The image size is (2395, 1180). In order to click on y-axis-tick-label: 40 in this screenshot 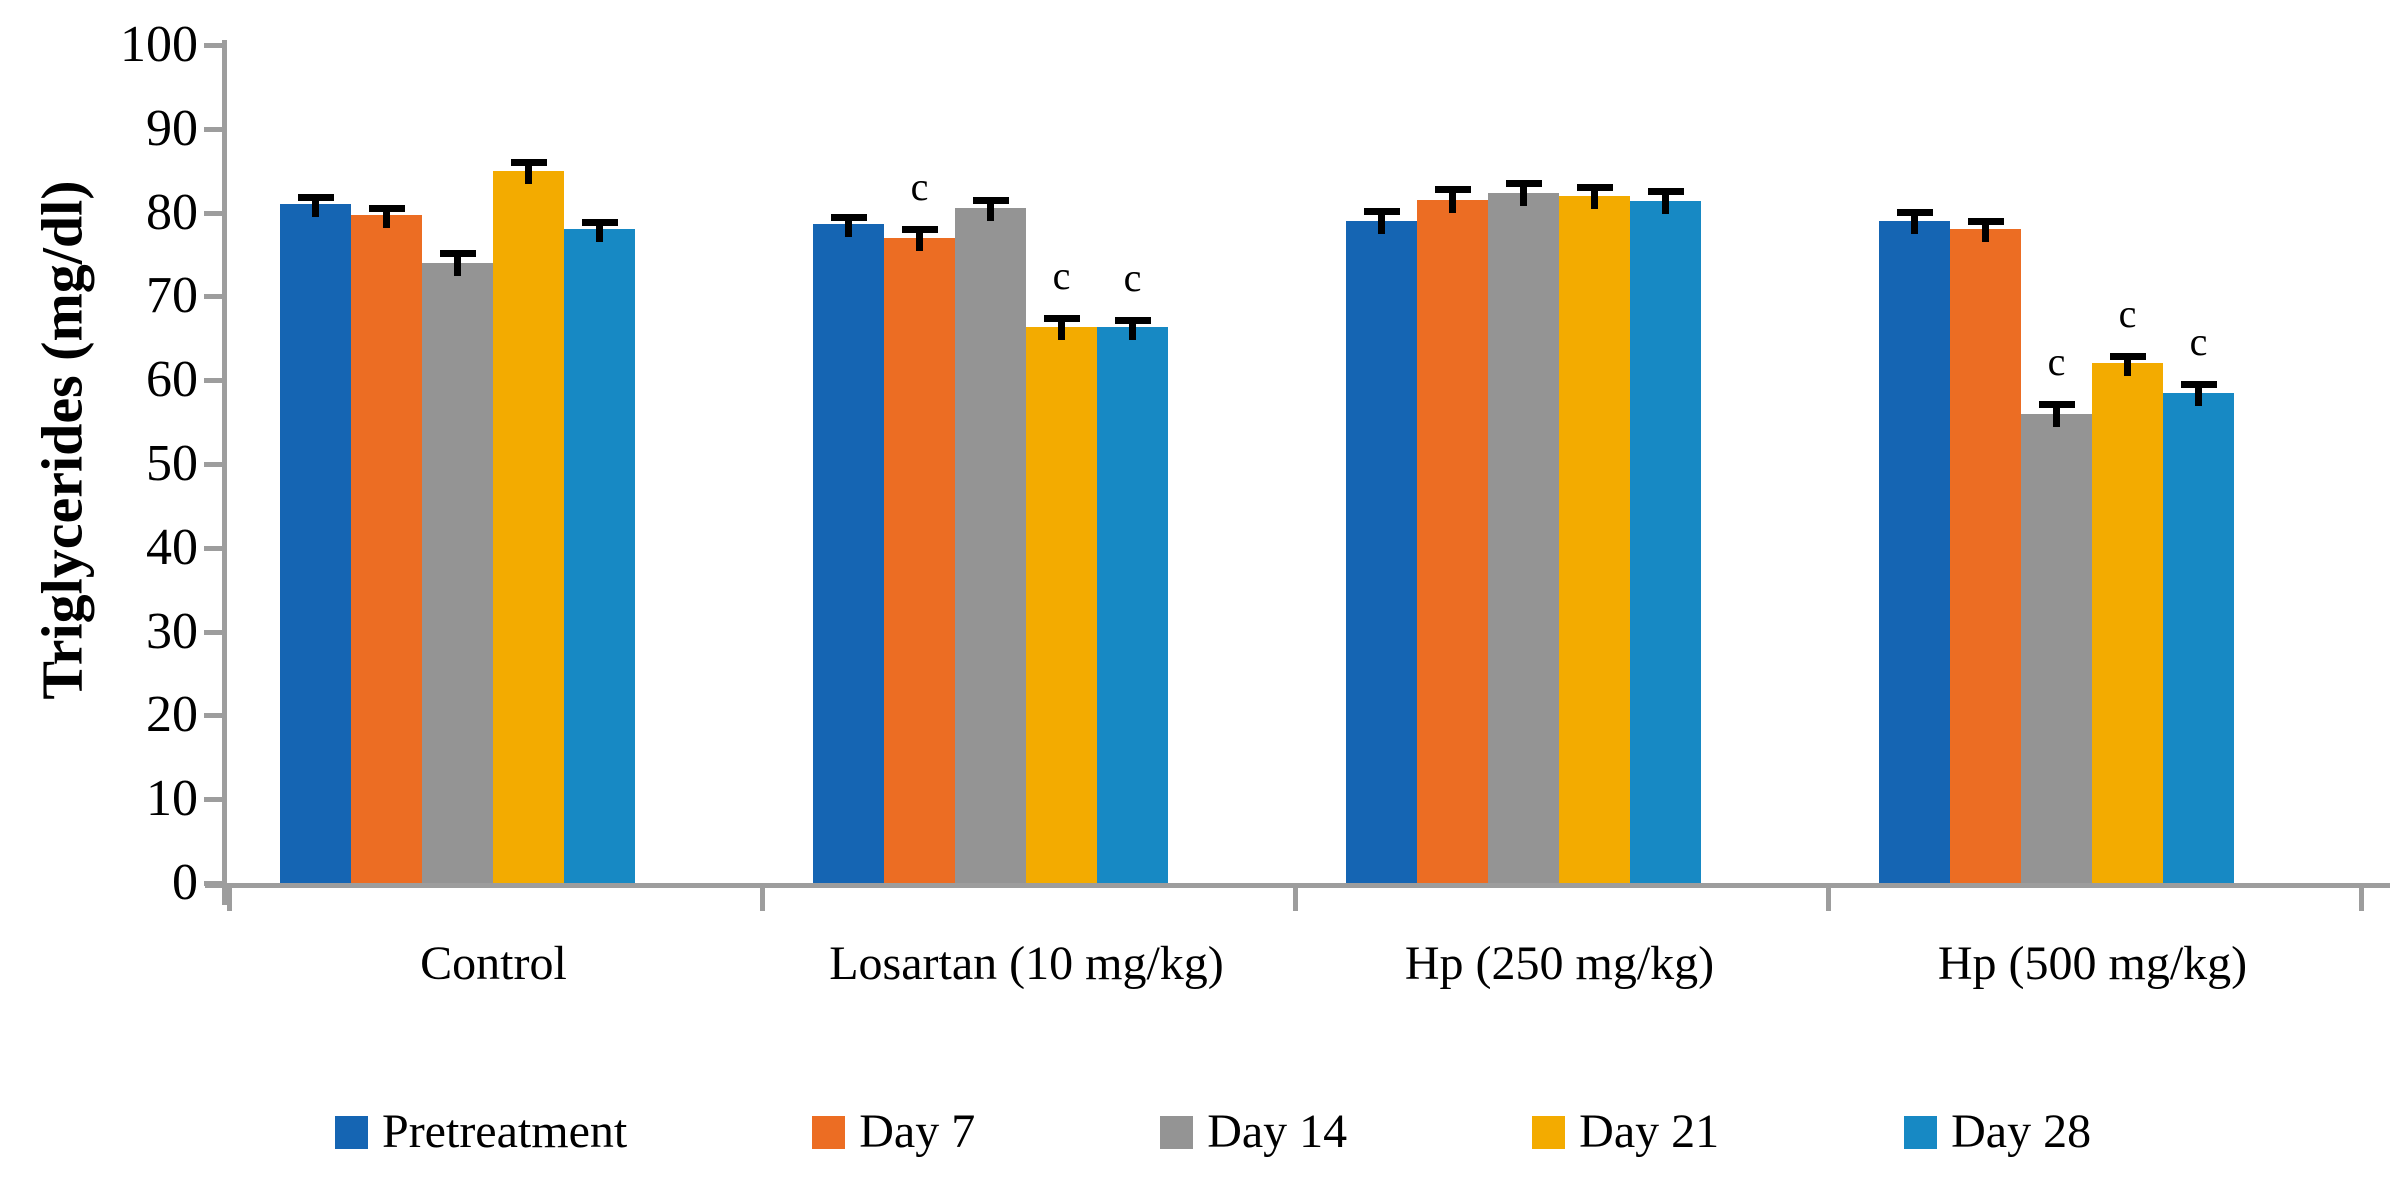, I will do `click(172, 547)`.